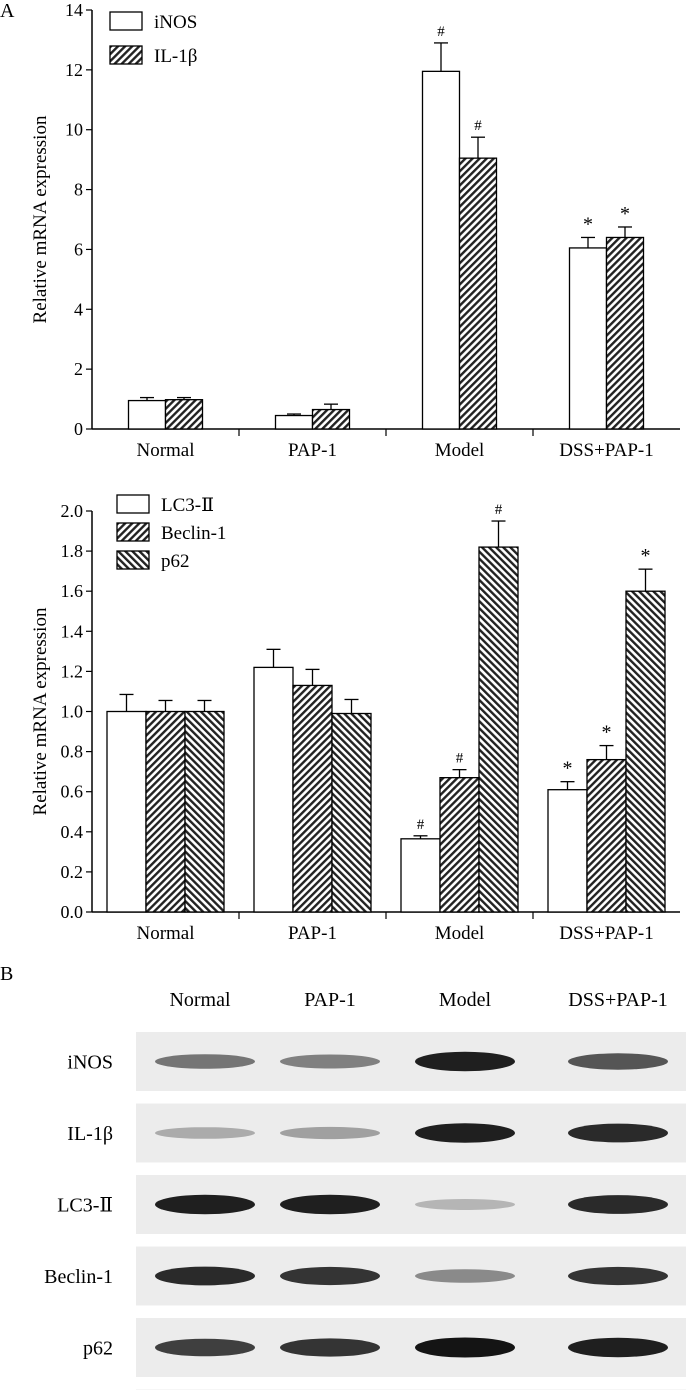 The width and height of the screenshot is (700, 1396). What do you see at coordinates (465, 1133) in the screenshot?
I see `blot-band-il-1-model` at bounding box center [465, 1133].